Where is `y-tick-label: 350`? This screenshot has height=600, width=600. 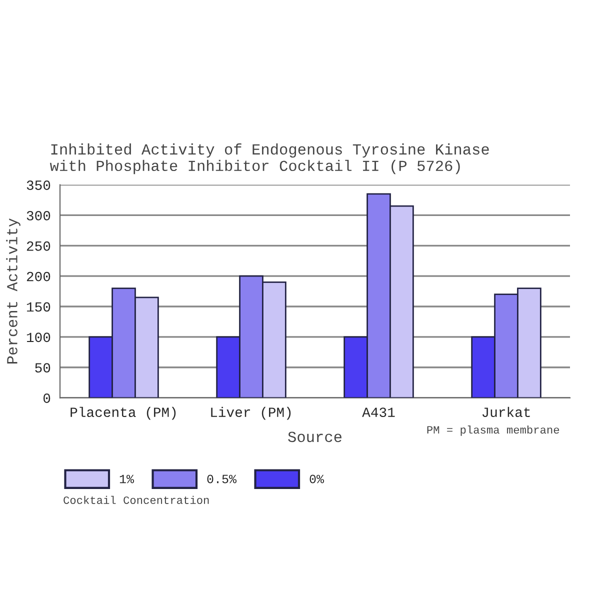 y-tick-label: 350 is located at coordinates (38, 185).